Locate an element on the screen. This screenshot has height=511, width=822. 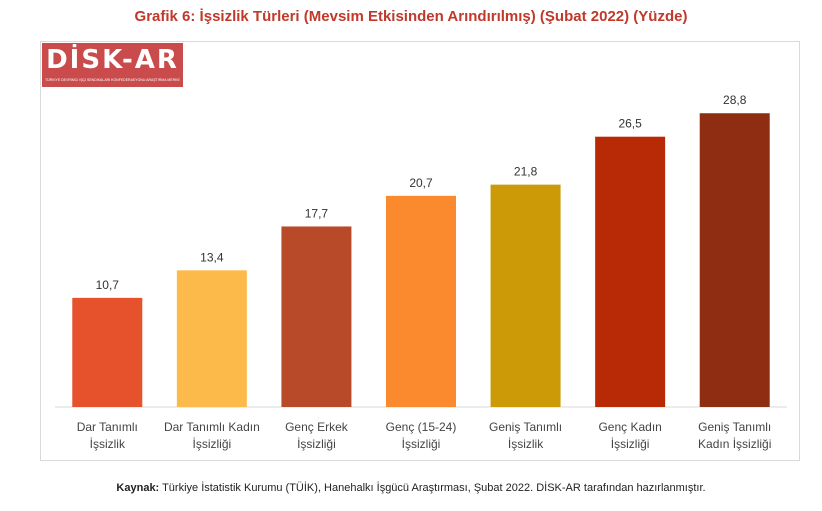
category-label-5-line-2: İşsizlik is located at coordinates (526, 444).